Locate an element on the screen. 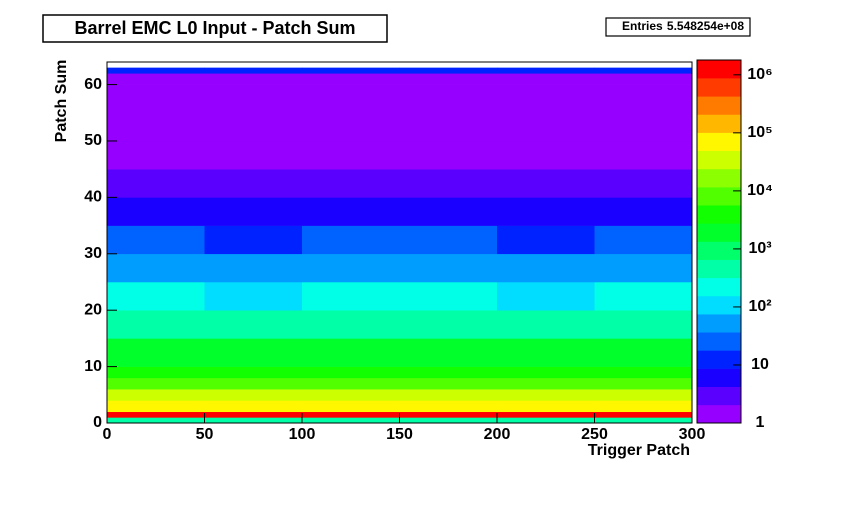  x-tick-label: 150 is located at coordinates (399, 434).